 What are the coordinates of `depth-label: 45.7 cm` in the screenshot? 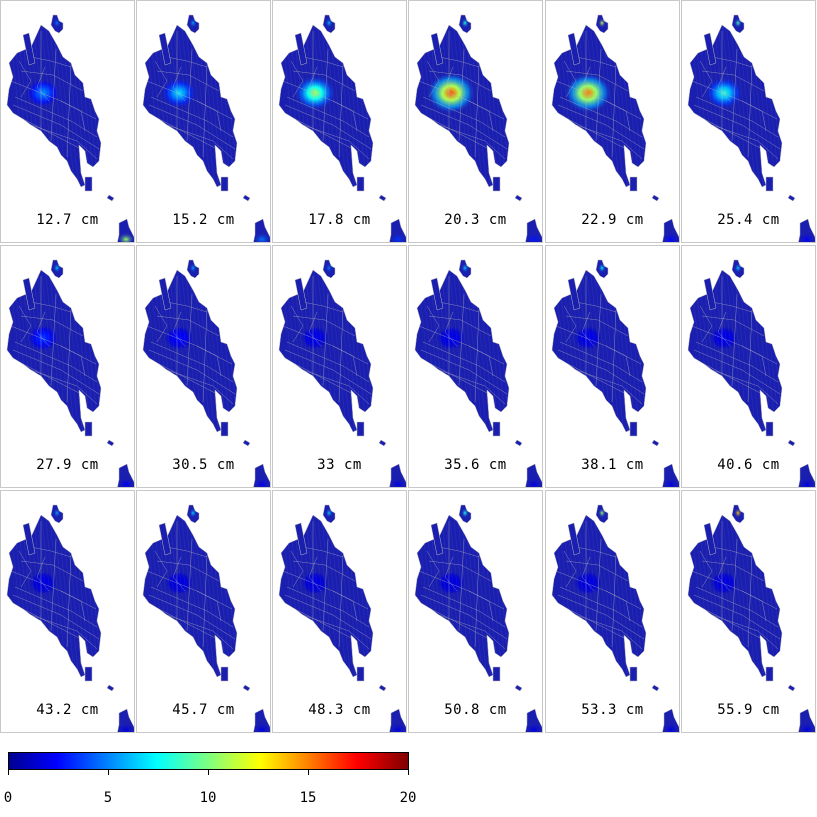 It's located at (203, 710).